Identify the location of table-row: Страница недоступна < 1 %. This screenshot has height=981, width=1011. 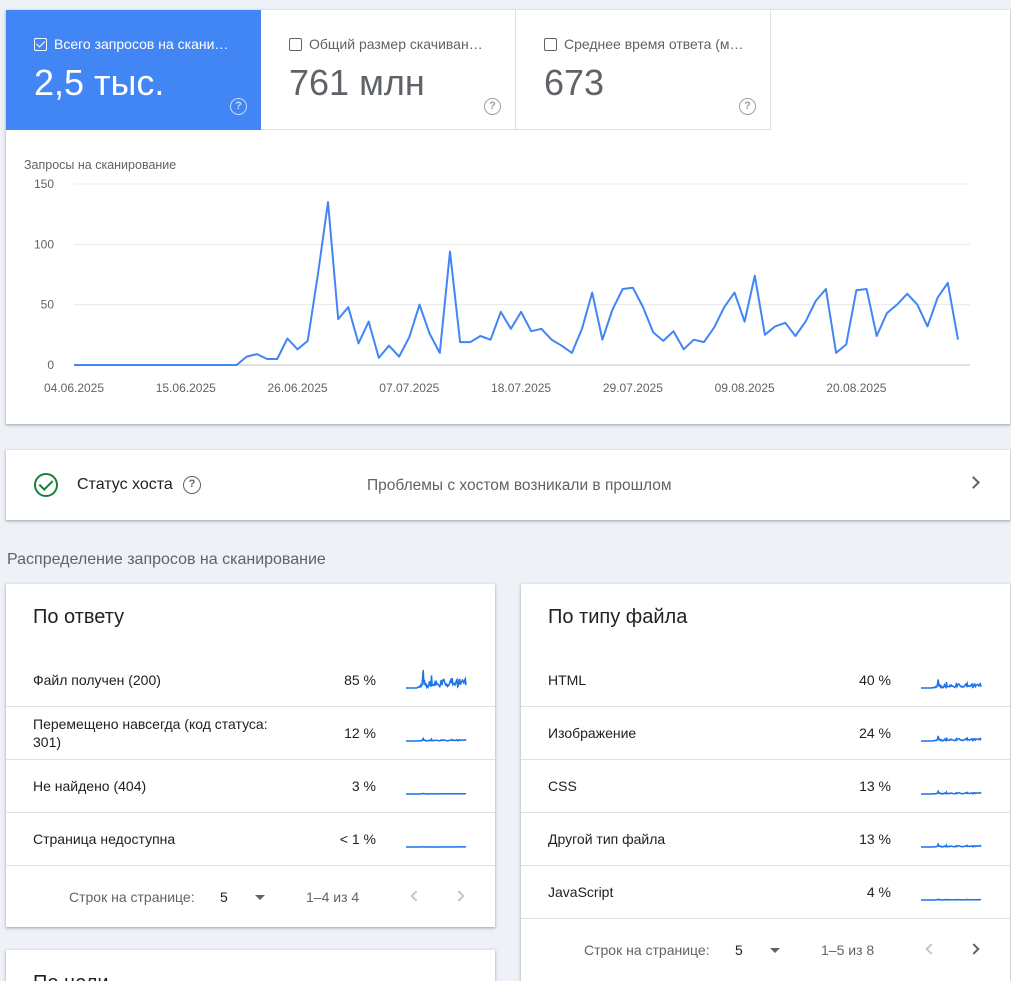
(250, 839).